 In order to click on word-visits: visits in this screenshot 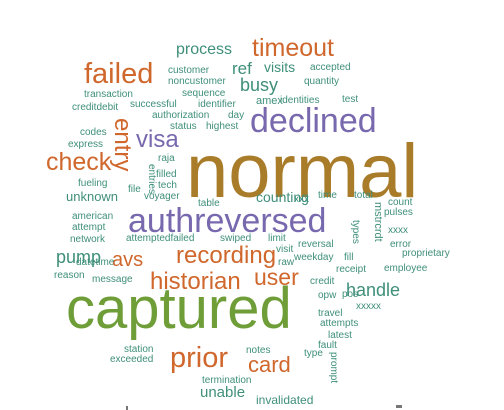, I will do `click(280, 67)`.